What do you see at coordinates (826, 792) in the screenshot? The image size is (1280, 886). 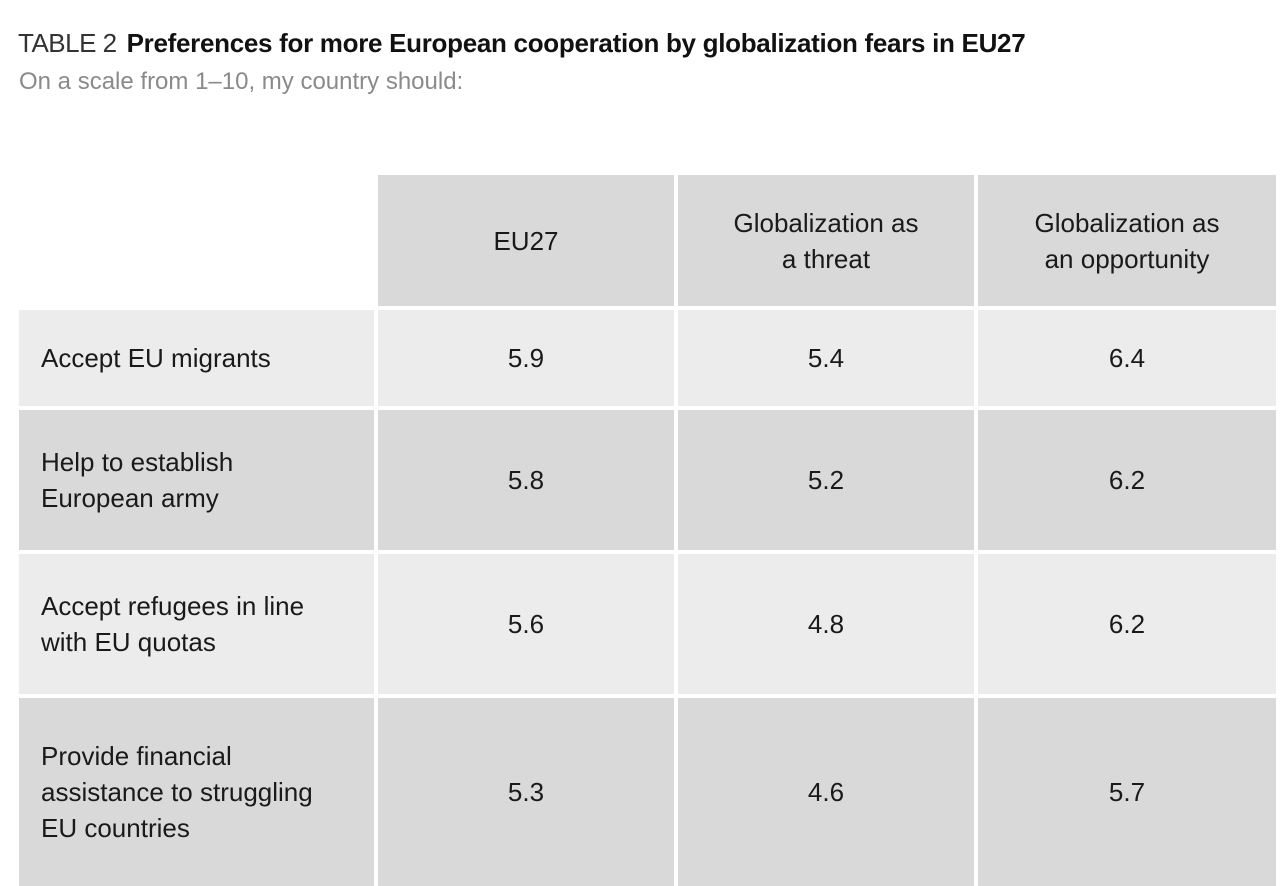 I see `table-cell: 4.6` at bounding box center [826, 792].